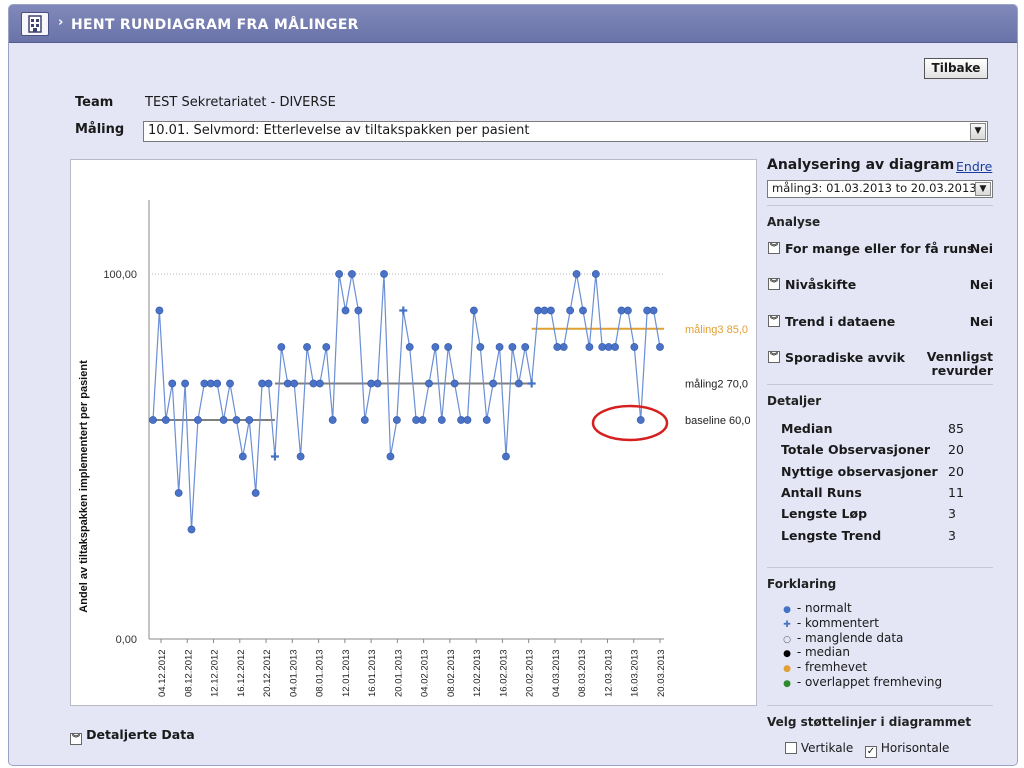  I want to click on x-tick-label: 20.12.2012, so click(267, 673).